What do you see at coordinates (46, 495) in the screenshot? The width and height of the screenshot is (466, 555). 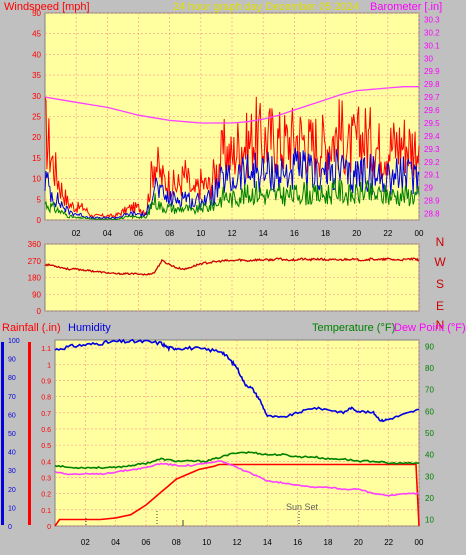 I see `rainfall-tick-label: 0.2` at bounding box center [46, 495].